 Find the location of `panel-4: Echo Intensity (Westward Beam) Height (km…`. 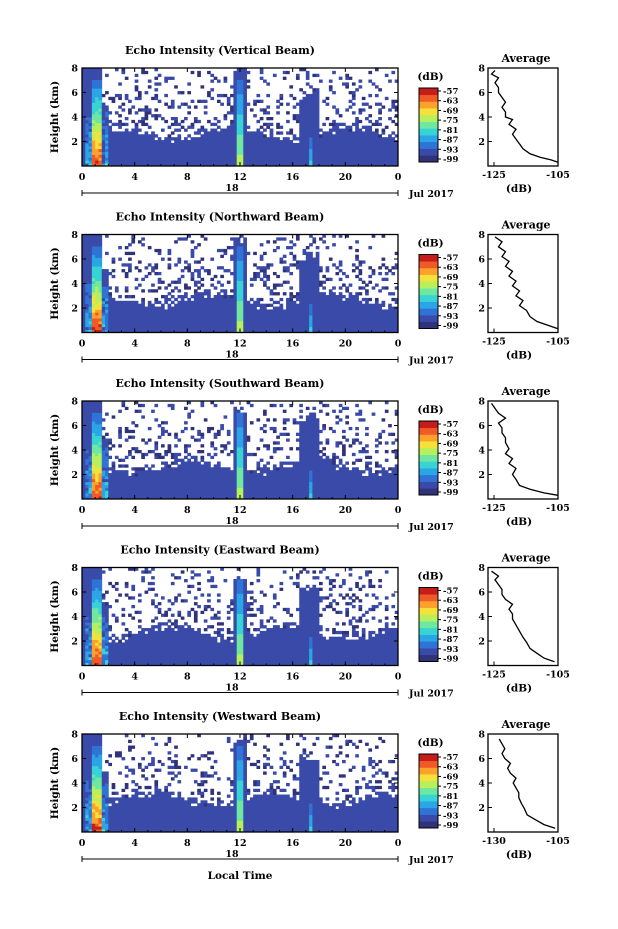

panel-4: Echo Intensity (Westward Beam) Height (km… is located at coordinates (309, 788).